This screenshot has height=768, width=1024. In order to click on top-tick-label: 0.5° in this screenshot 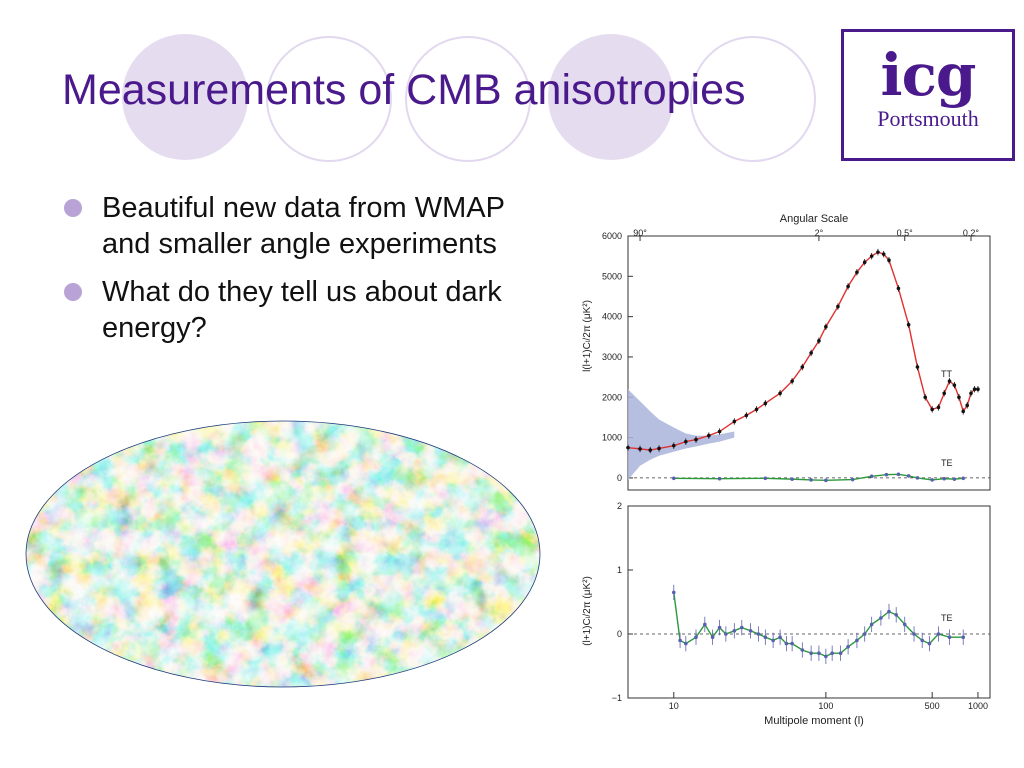, I will do `click(905, 233)`.